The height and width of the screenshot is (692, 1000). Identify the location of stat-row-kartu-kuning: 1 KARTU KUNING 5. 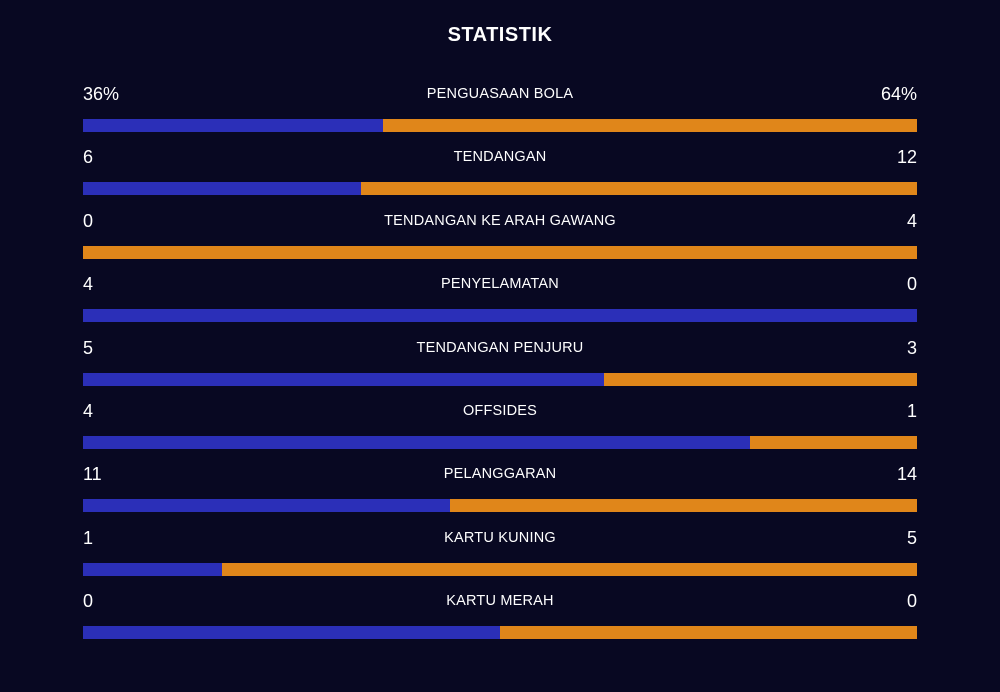
(500, 555).